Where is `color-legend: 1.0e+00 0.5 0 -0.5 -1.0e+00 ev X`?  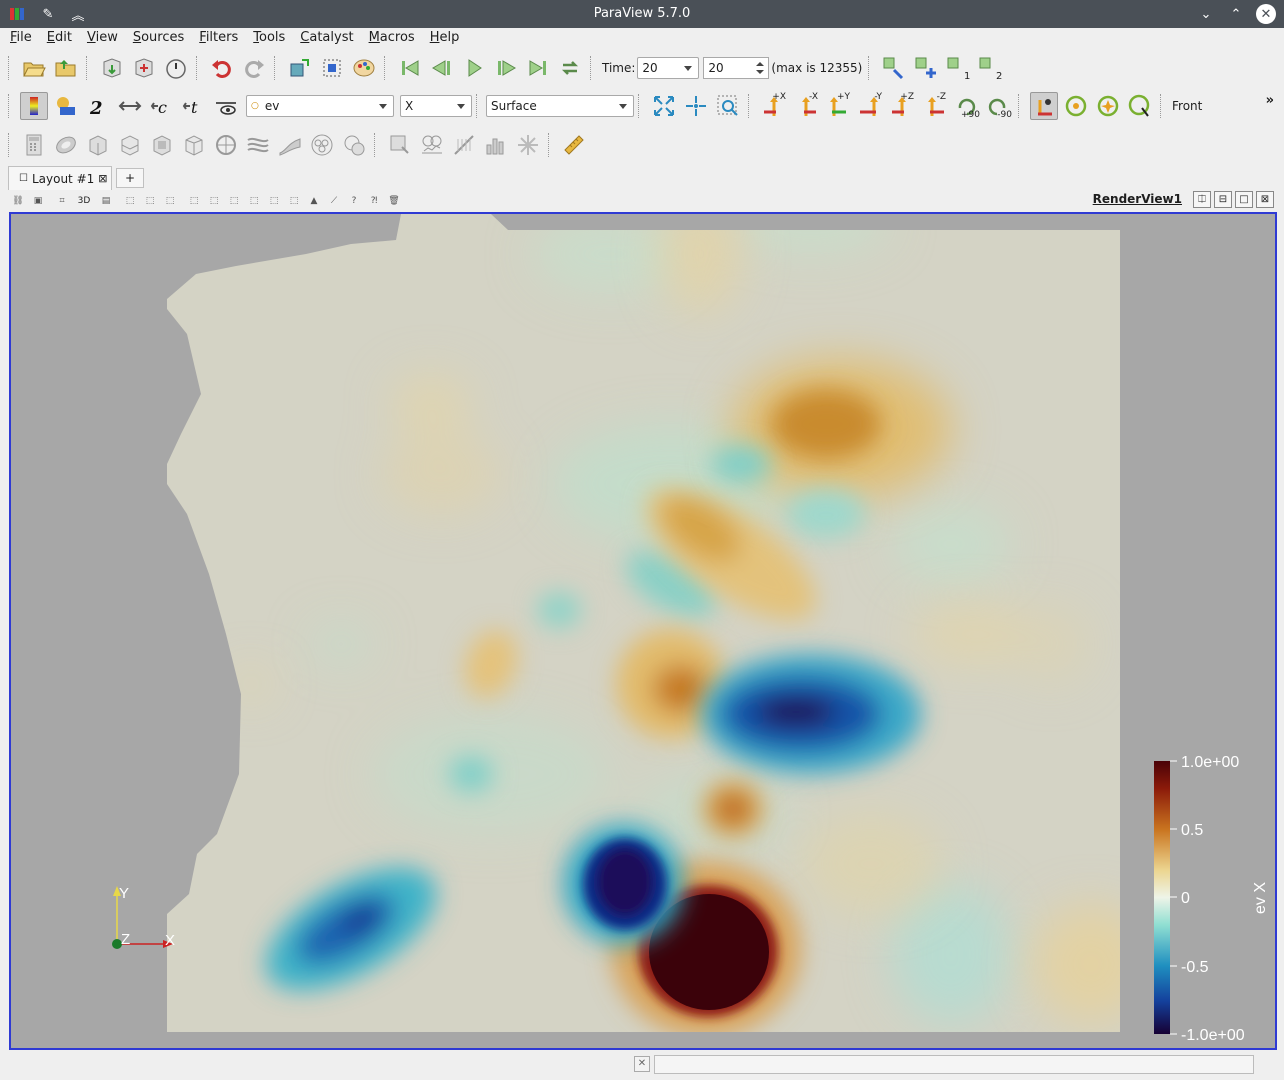
color-legend: 1.0e+00 0.5 0 -0.5 -1.0e+00 ev X is located at coordinates (1211, 899).